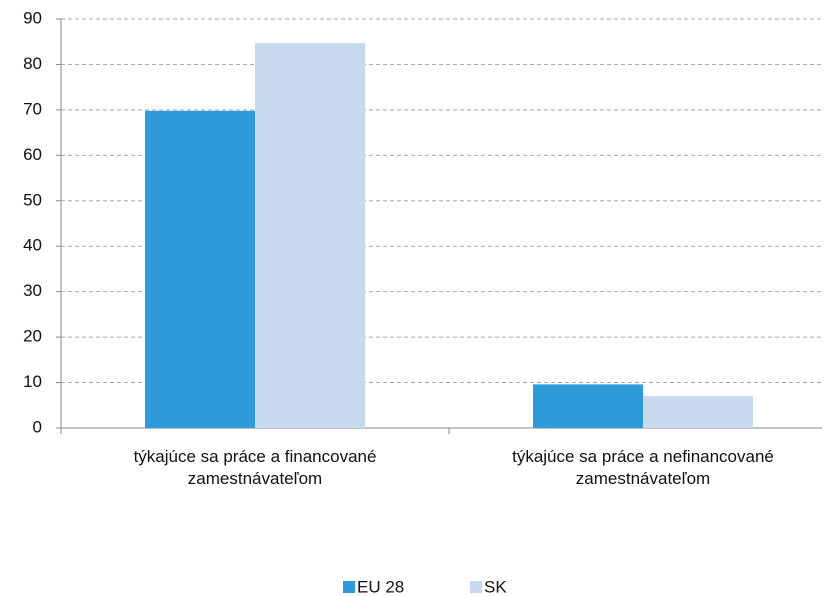 The image size is (825, 596). I want to click on legend-label: EU 28, so click(380, 586).